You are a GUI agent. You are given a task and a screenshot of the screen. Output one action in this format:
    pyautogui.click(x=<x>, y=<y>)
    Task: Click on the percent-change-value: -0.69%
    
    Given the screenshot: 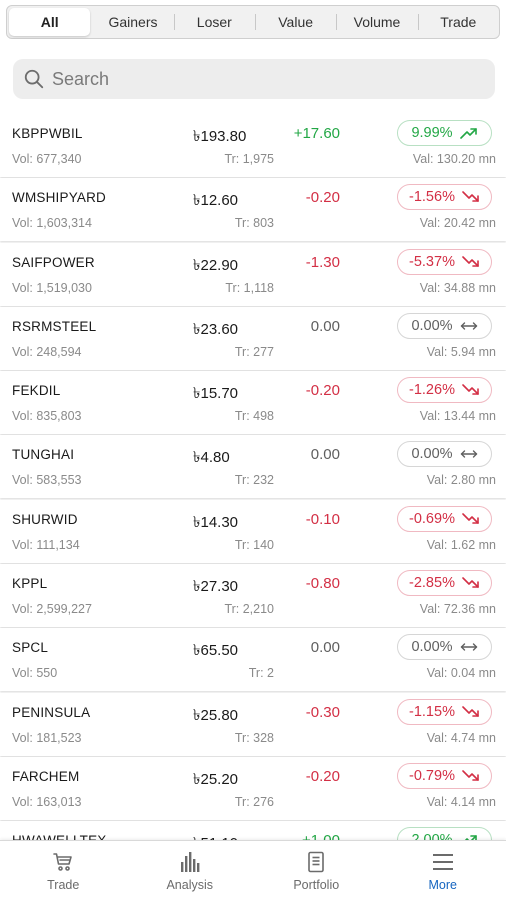 What is the action you would take?
    pyautogui.click(x=432, y=518)
    